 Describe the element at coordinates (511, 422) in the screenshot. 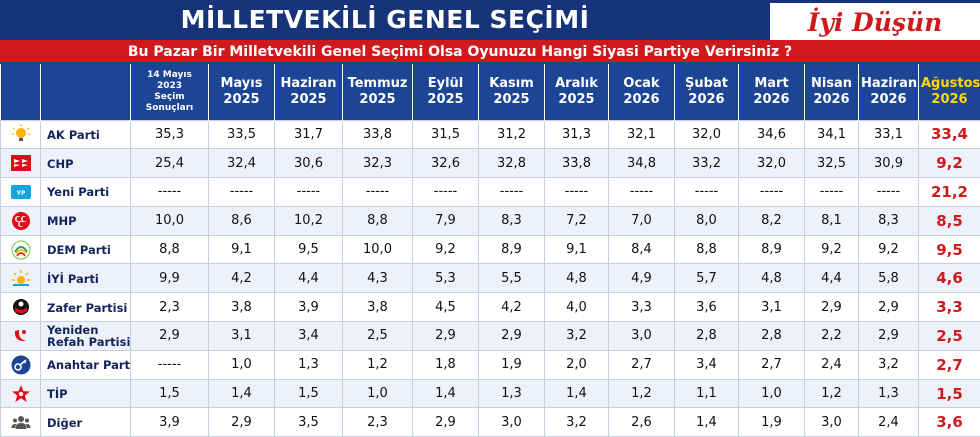

I see `value-cell: 3,0` at that location.